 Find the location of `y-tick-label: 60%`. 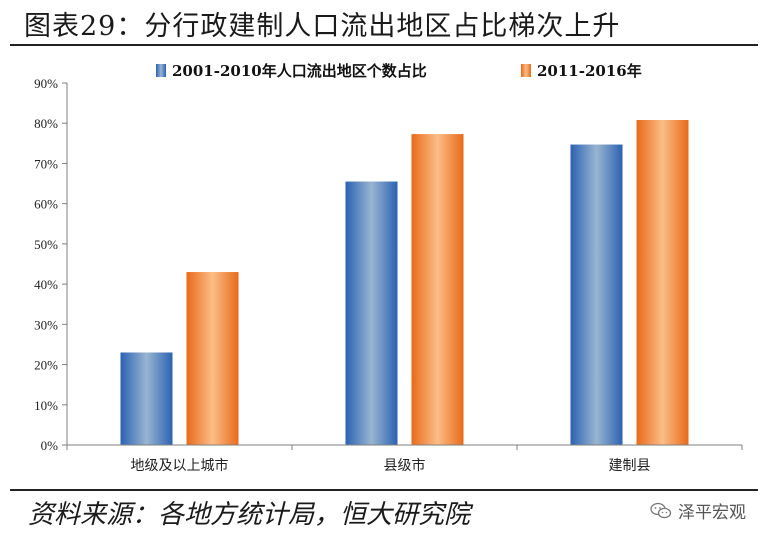

y-tick-label: 60% is located at coordinates (46, 204).